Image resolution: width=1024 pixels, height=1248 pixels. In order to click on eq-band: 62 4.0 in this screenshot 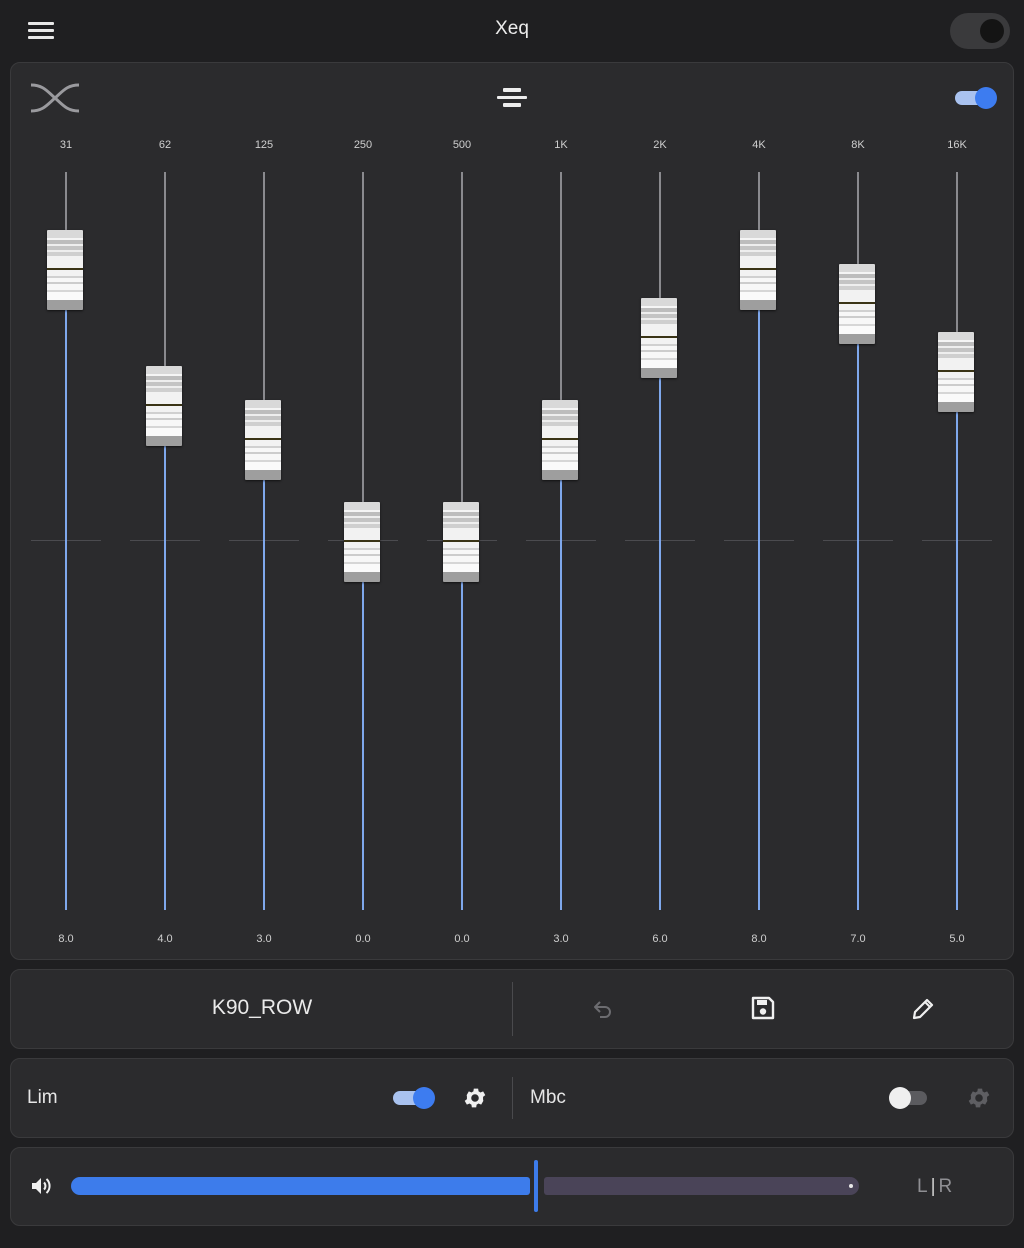, I will do `click(165, 512)`.